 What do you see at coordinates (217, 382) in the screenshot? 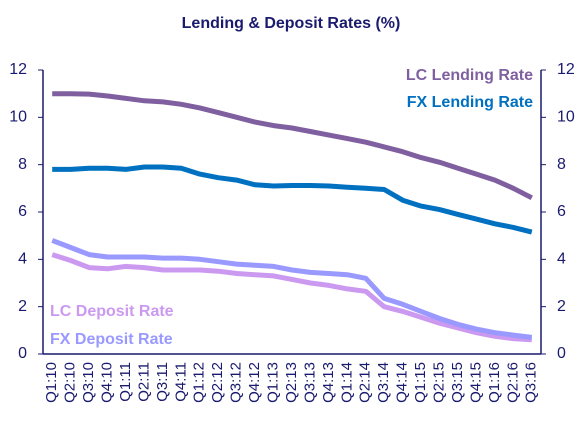
I see `x-tick-label: Q2:12` at bounding box center [217, 382].